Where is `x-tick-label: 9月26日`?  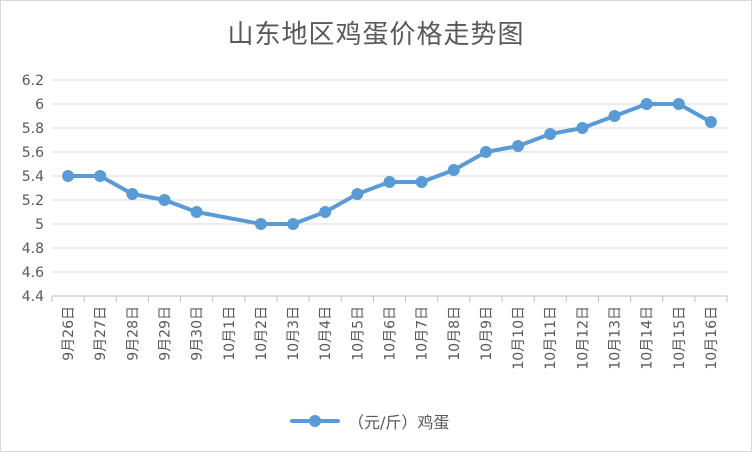 x-tick-label: 9月26日 is located at coordinates (69, 333).